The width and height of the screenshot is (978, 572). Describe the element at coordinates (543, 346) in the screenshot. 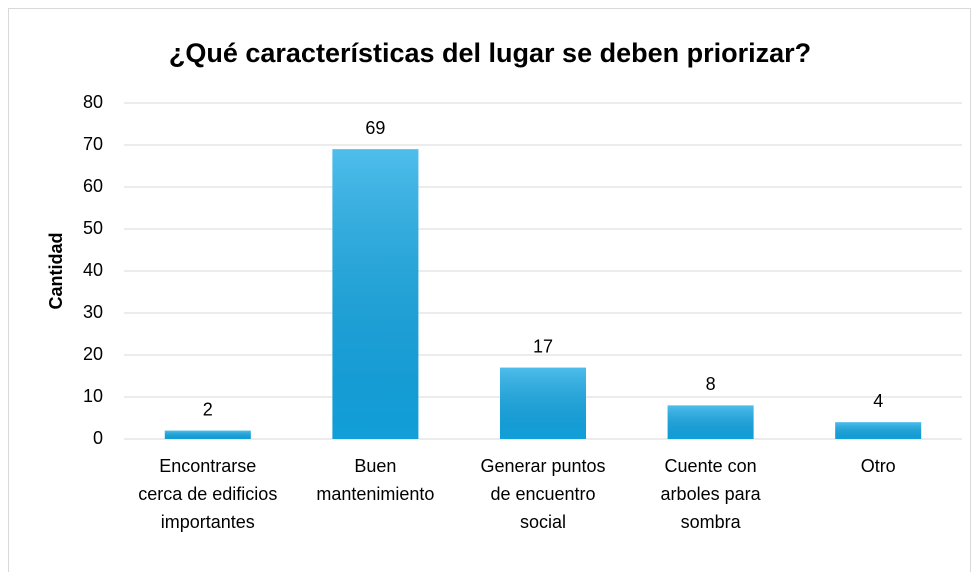

I see `data-label: 17` at that location.